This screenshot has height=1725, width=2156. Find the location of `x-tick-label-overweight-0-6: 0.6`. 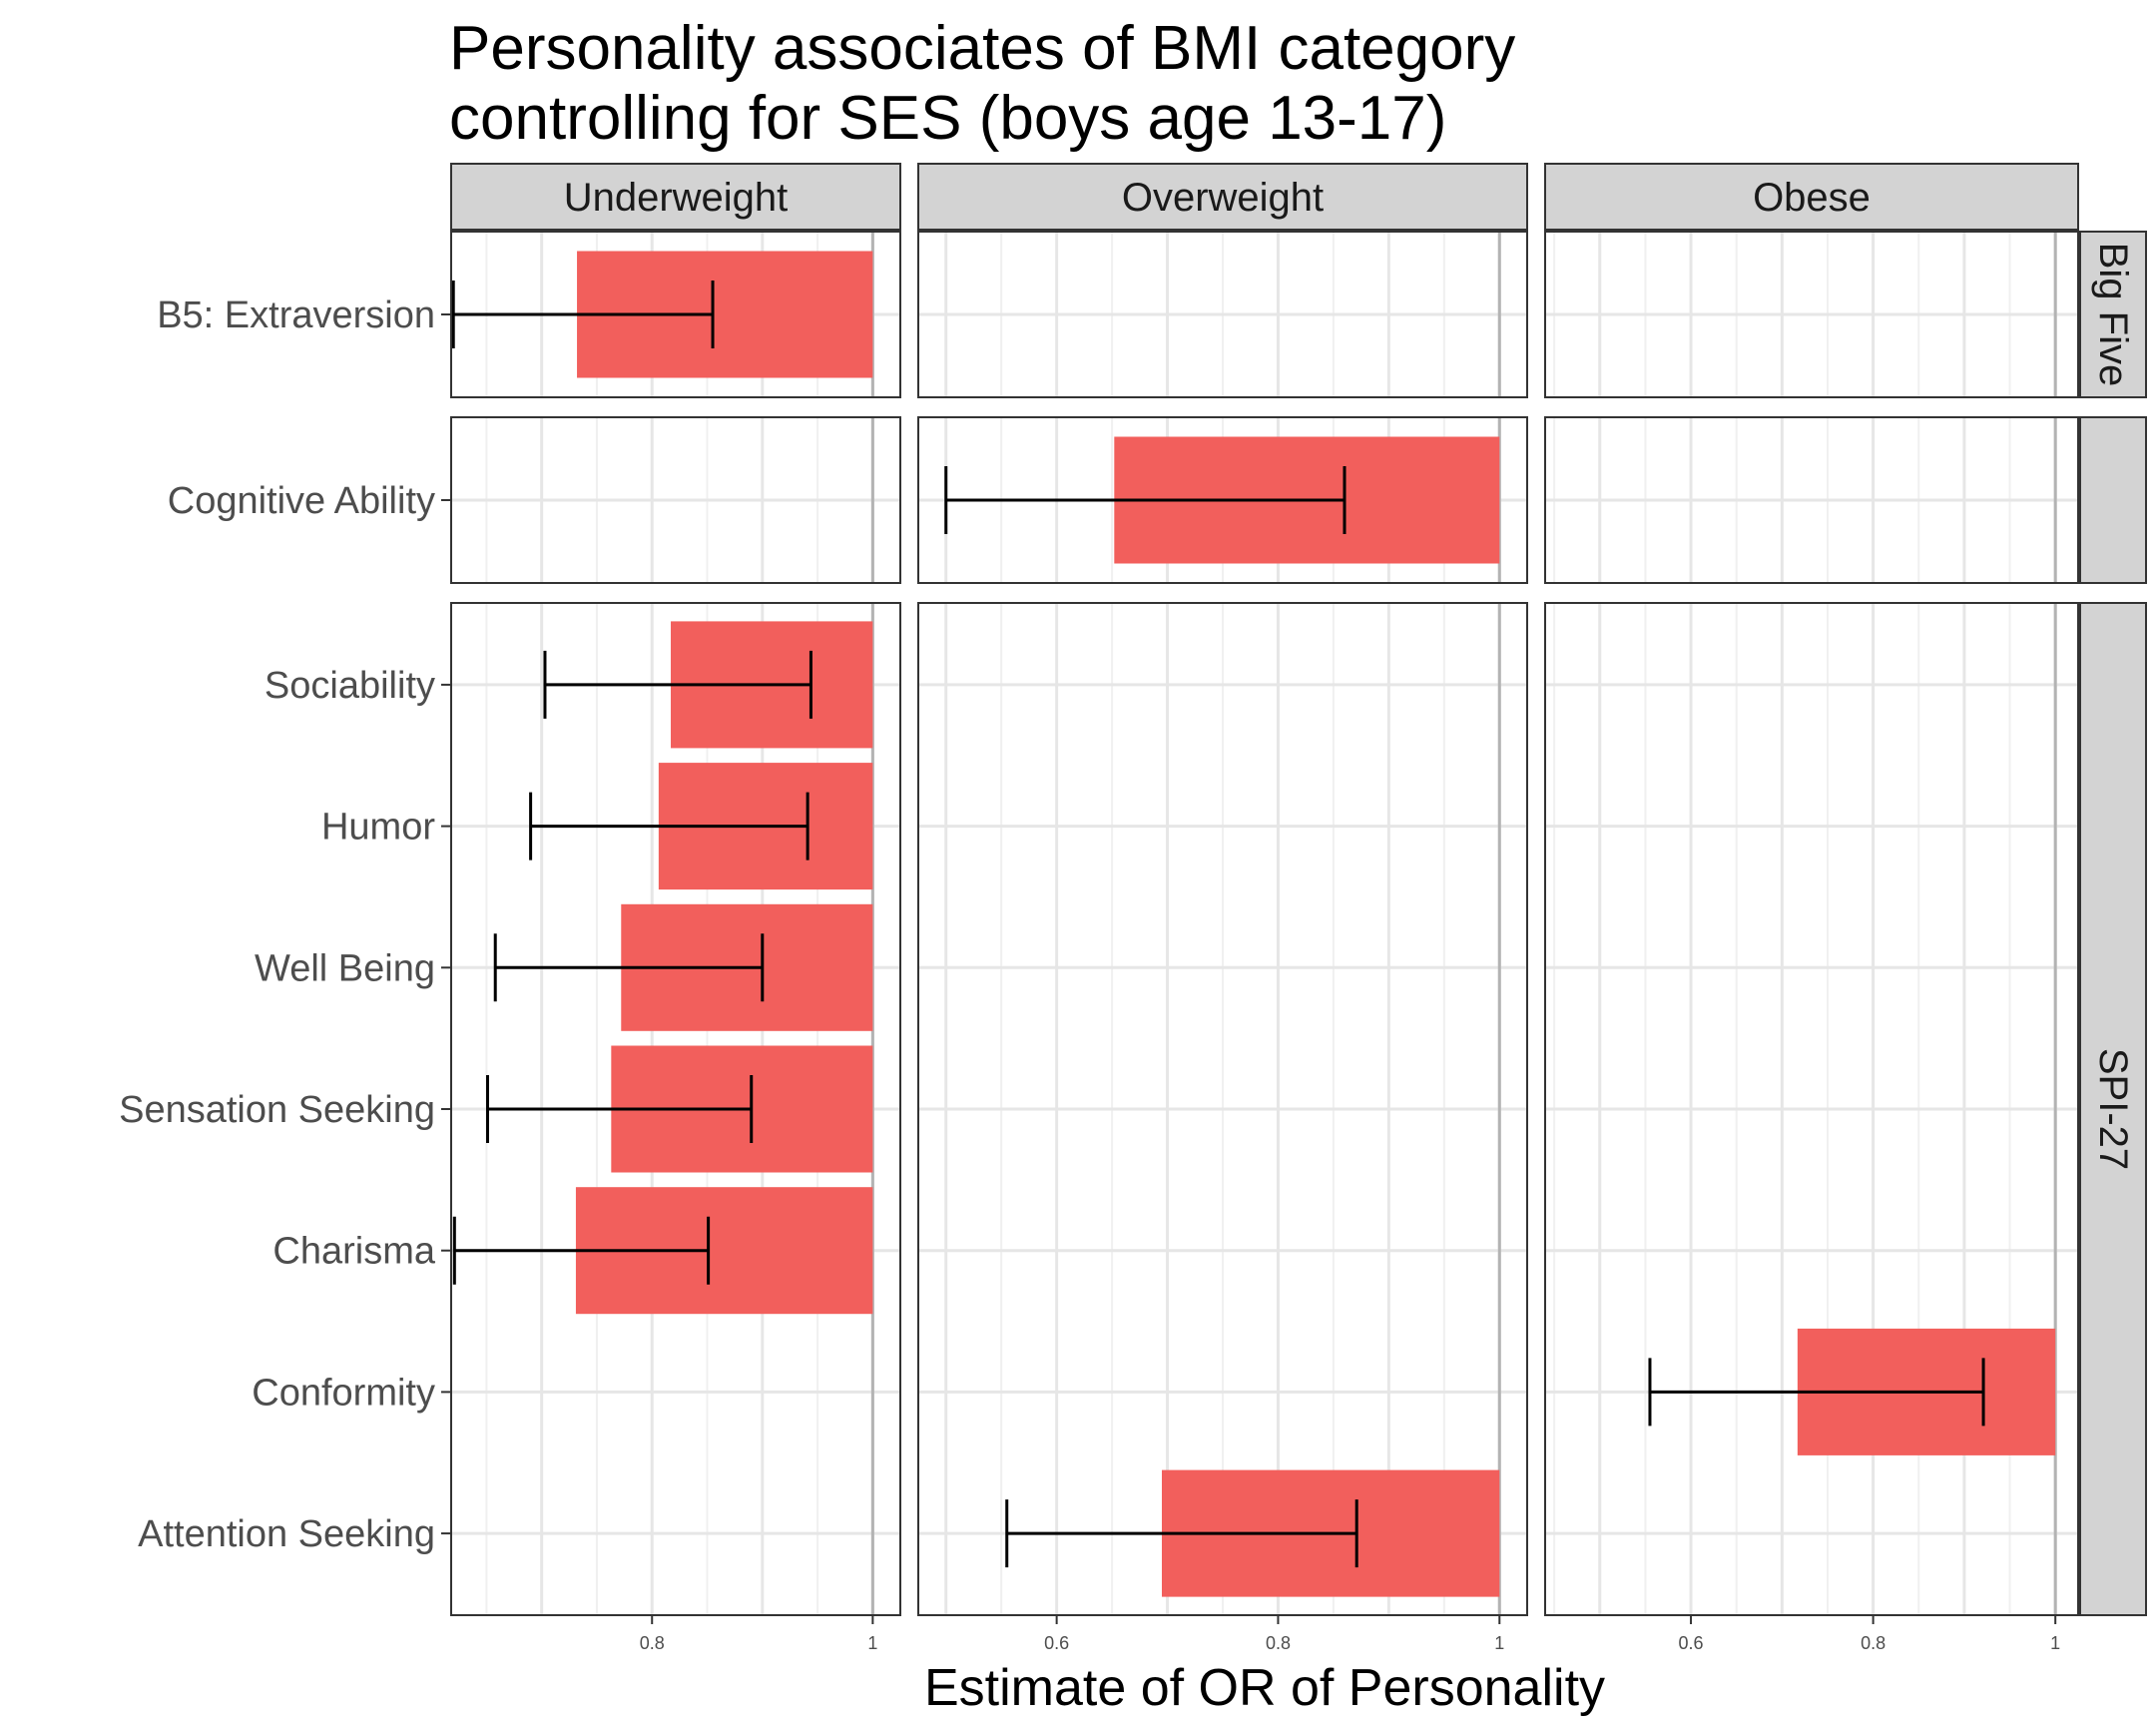

x-tick-label-overweight-0-6: 0.6 is located at coordinates (1056, 1643).